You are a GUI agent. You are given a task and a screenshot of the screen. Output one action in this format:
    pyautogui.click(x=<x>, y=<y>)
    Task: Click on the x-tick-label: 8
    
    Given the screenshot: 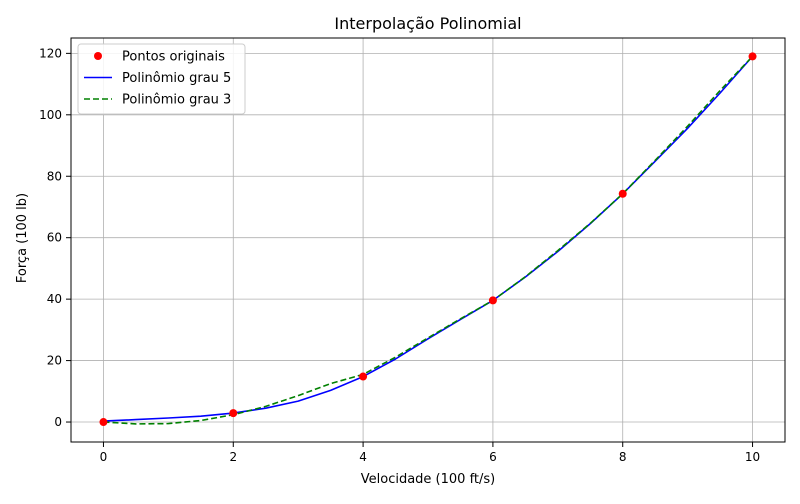 What is the action you would take?
    pyautogui.click(x=623, y=457)
    